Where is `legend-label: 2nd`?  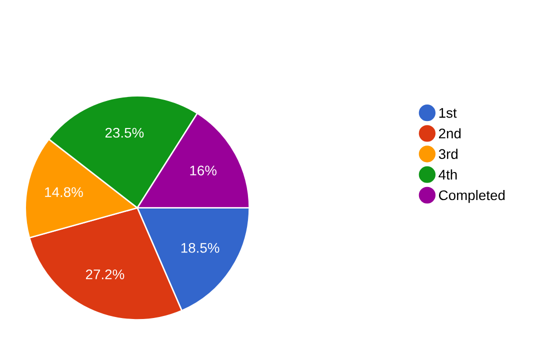 legend-label: 2nd is located at coordinates (449, 133).